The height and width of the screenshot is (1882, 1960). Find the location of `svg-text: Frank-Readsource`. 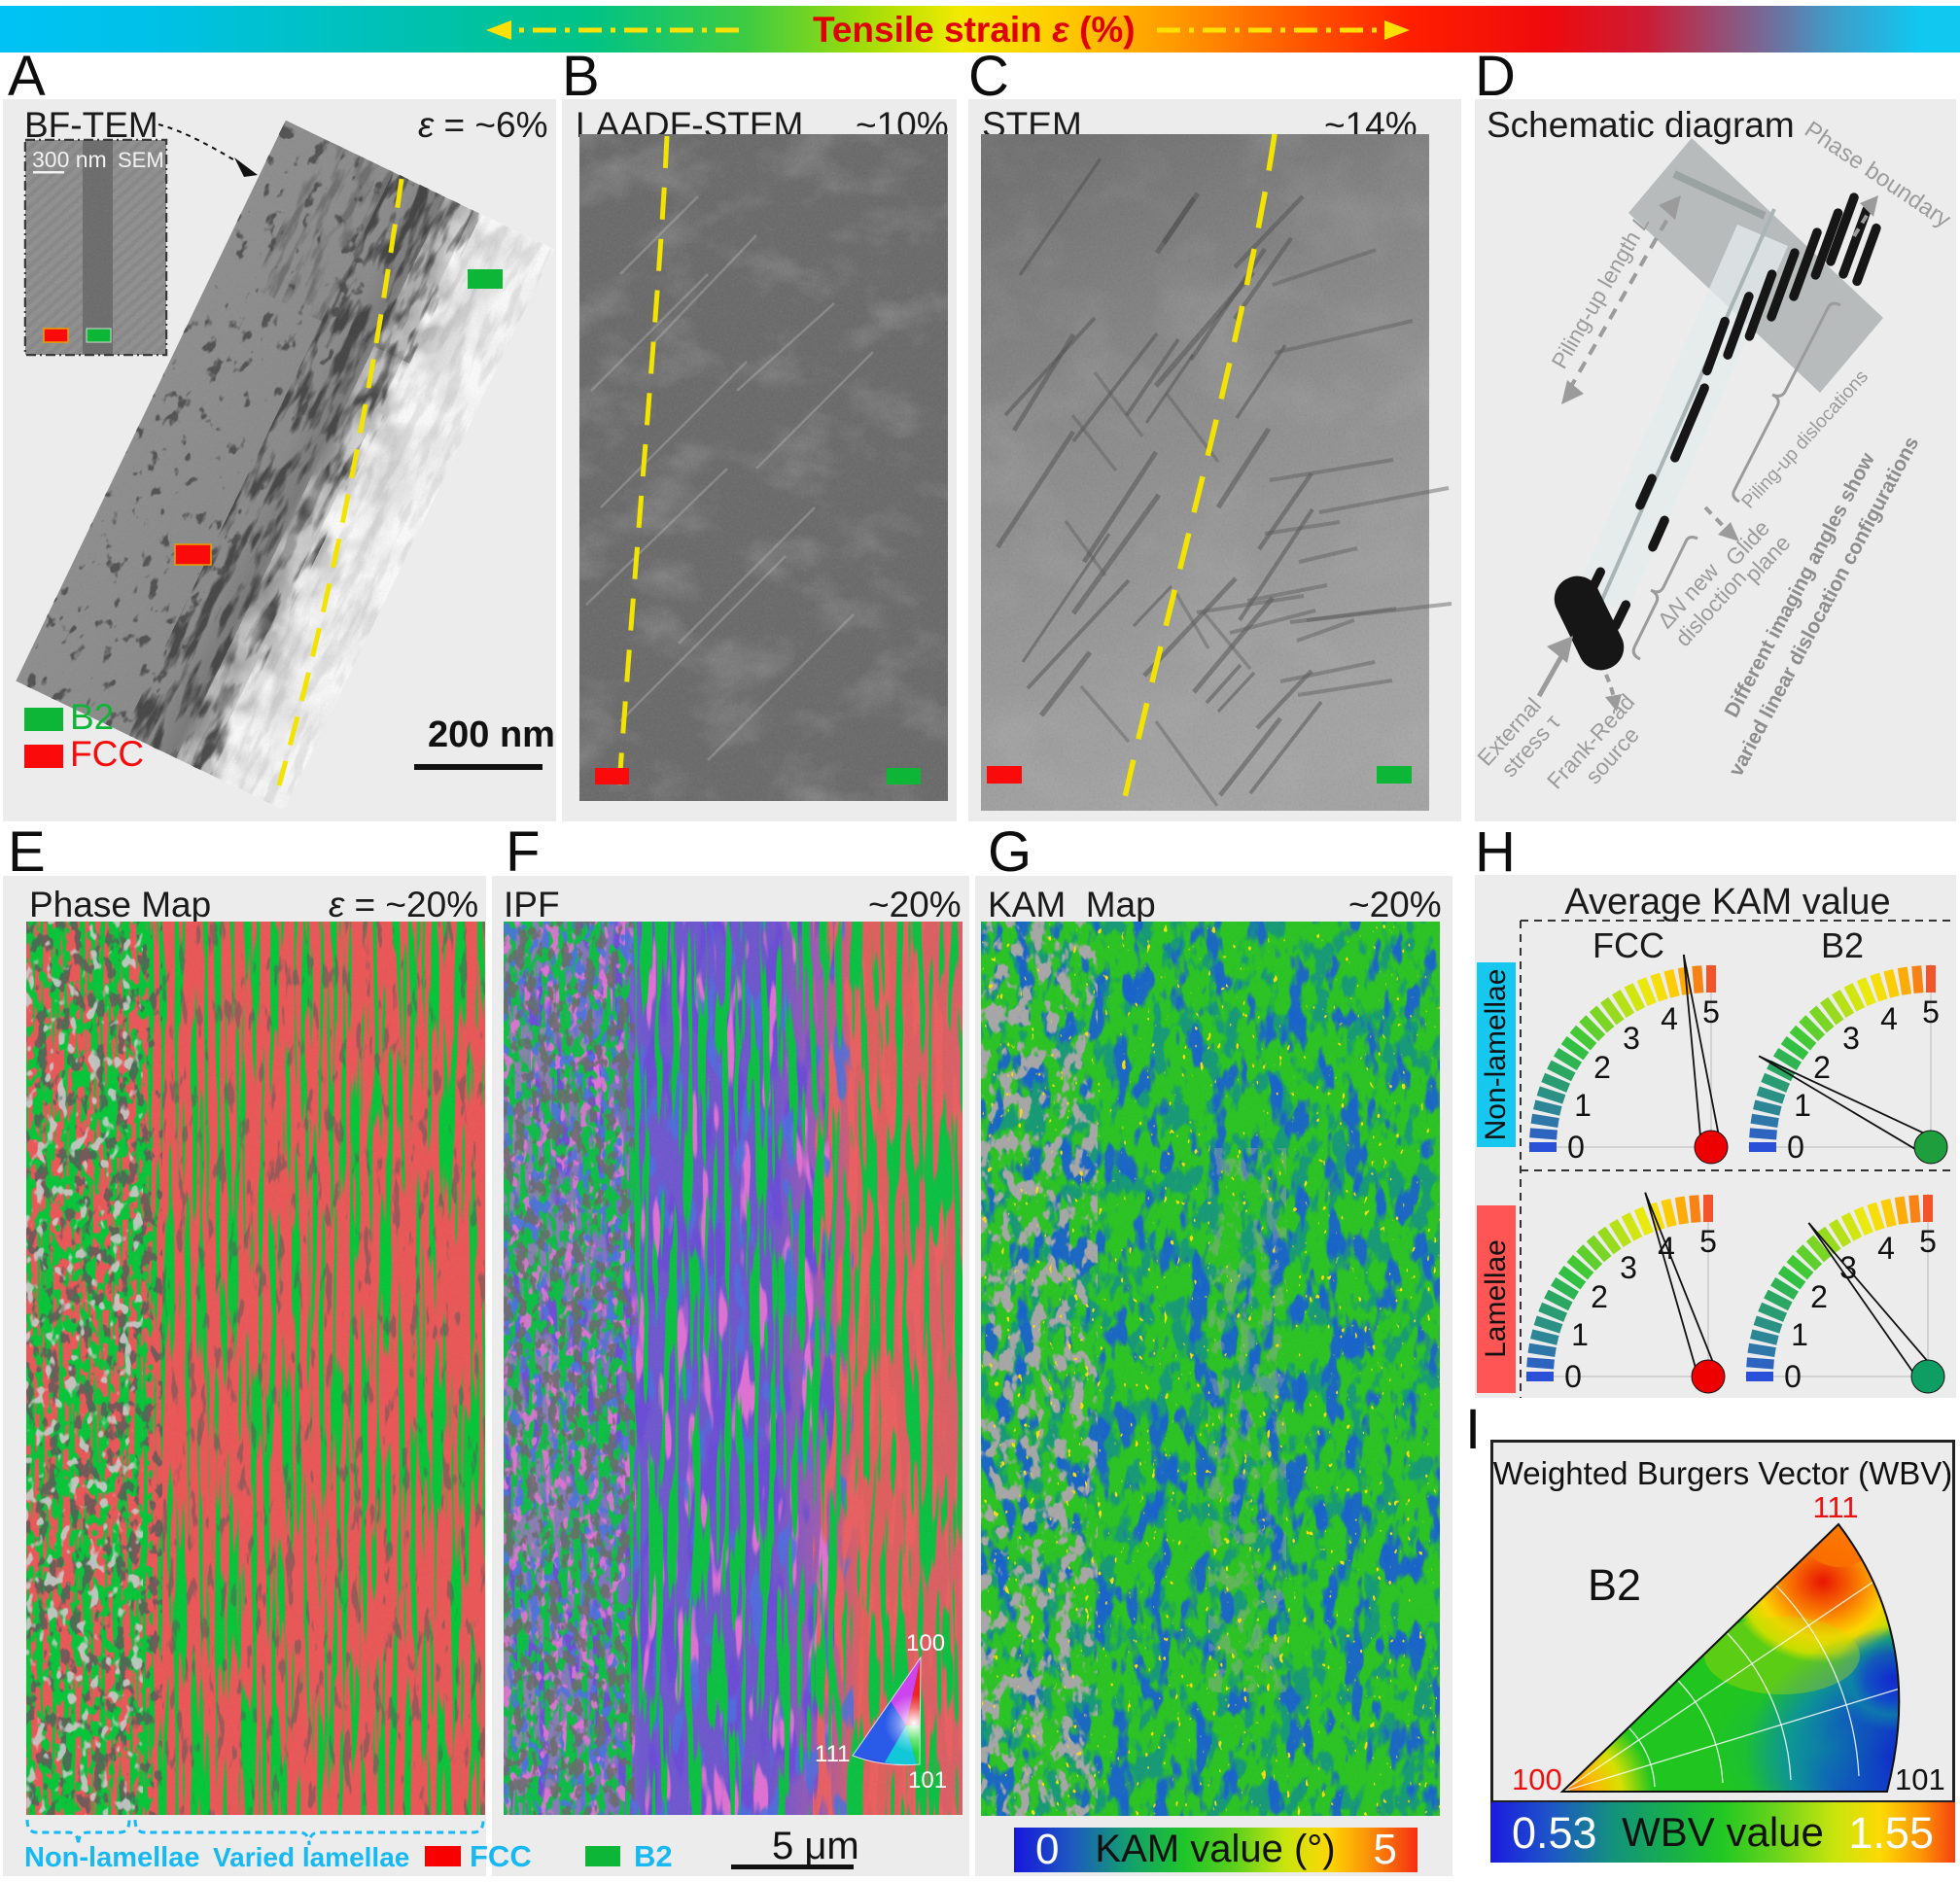

svg-text: Frank-Readsource is located at coordinates (1600, 750).